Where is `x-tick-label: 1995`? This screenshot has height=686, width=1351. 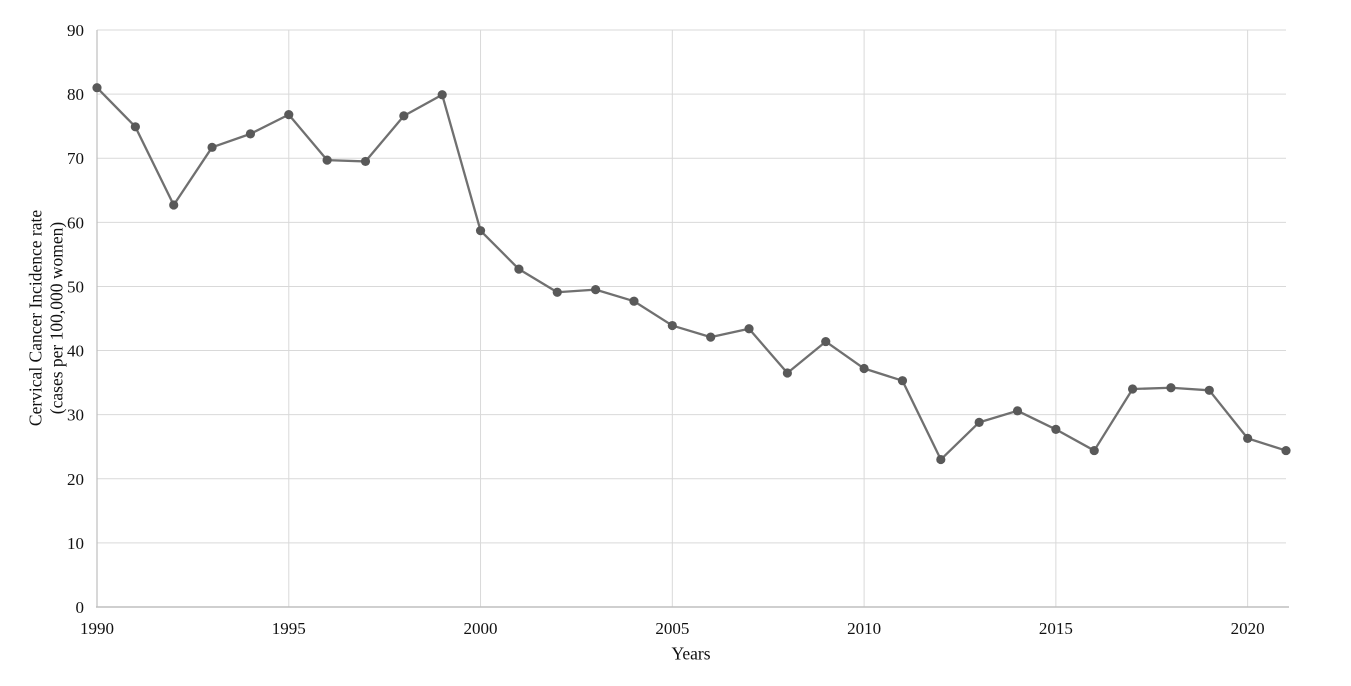
x-tick-label: 1995 is located at coordinates (289, 628).